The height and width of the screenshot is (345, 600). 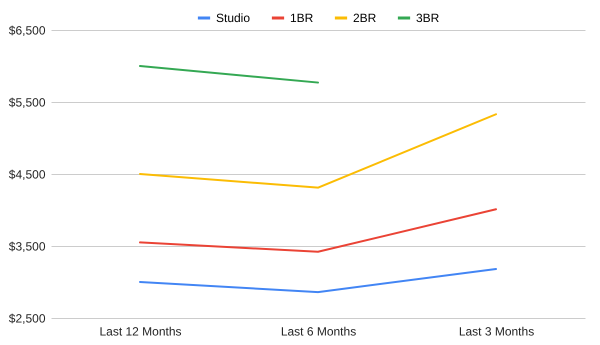 What do you see at coordinates (496, 331) in the screenshot?
I see `x-tick-label: Last 3 Months` at bounding box center [496, 331].